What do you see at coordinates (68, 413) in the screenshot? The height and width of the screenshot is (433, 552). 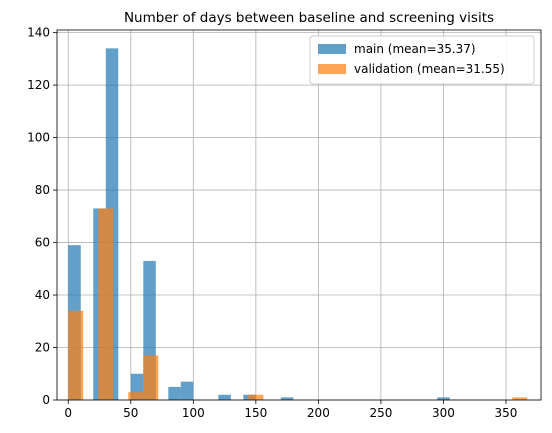 I see `x-tick-label-0: 0` at bounding box center [68, 413].